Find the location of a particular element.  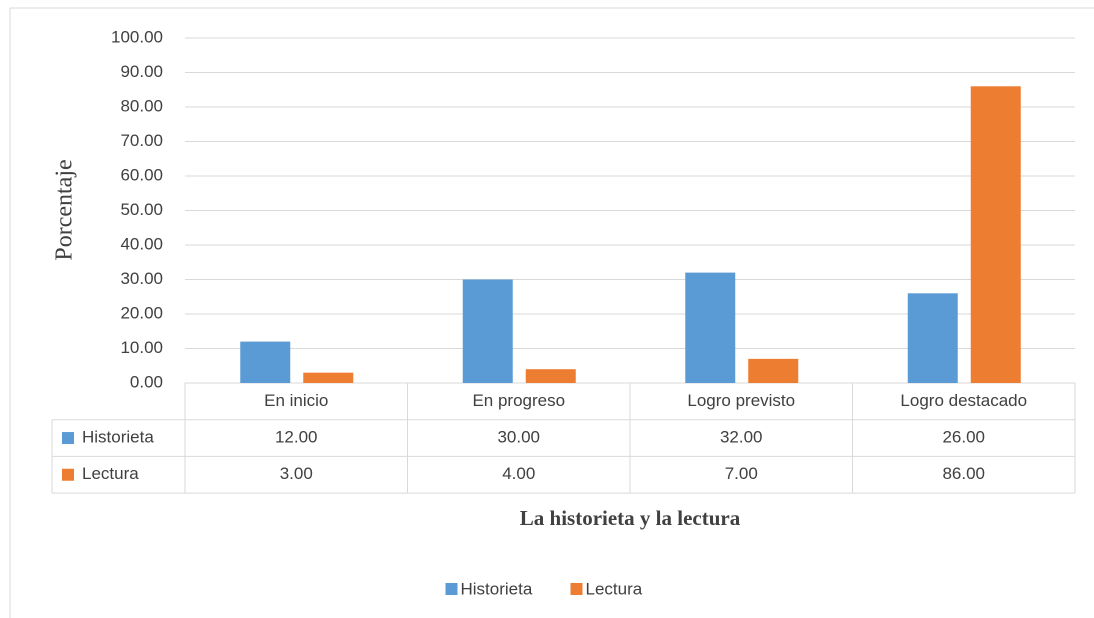

y-tick-label: 10.00 is located at coordinates (141, 347).